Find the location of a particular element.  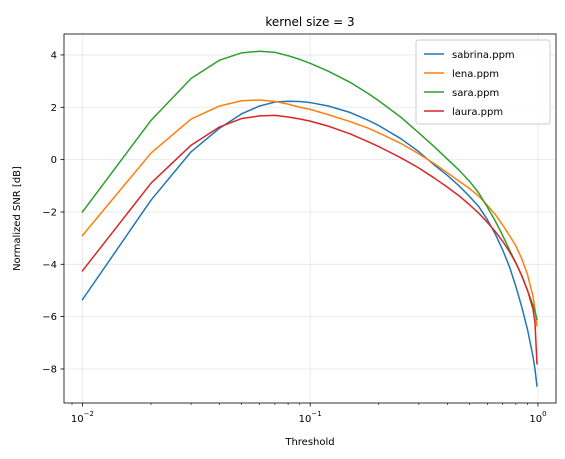

y-axis-title: Normalized SNR [dB] is located at coordinates (17, 218).